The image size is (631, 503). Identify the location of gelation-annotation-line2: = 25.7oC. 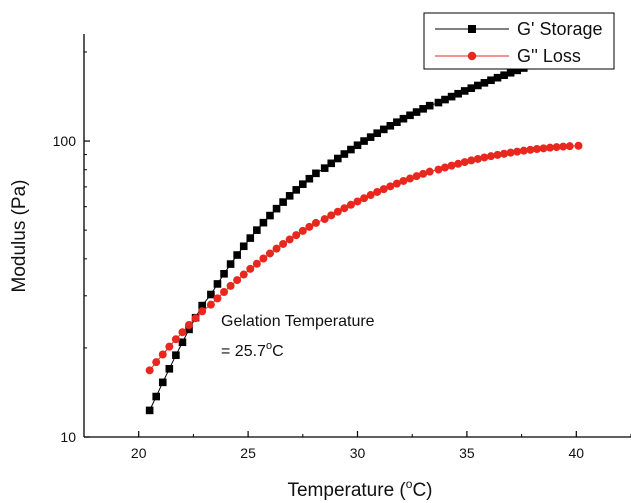
(252, 350).